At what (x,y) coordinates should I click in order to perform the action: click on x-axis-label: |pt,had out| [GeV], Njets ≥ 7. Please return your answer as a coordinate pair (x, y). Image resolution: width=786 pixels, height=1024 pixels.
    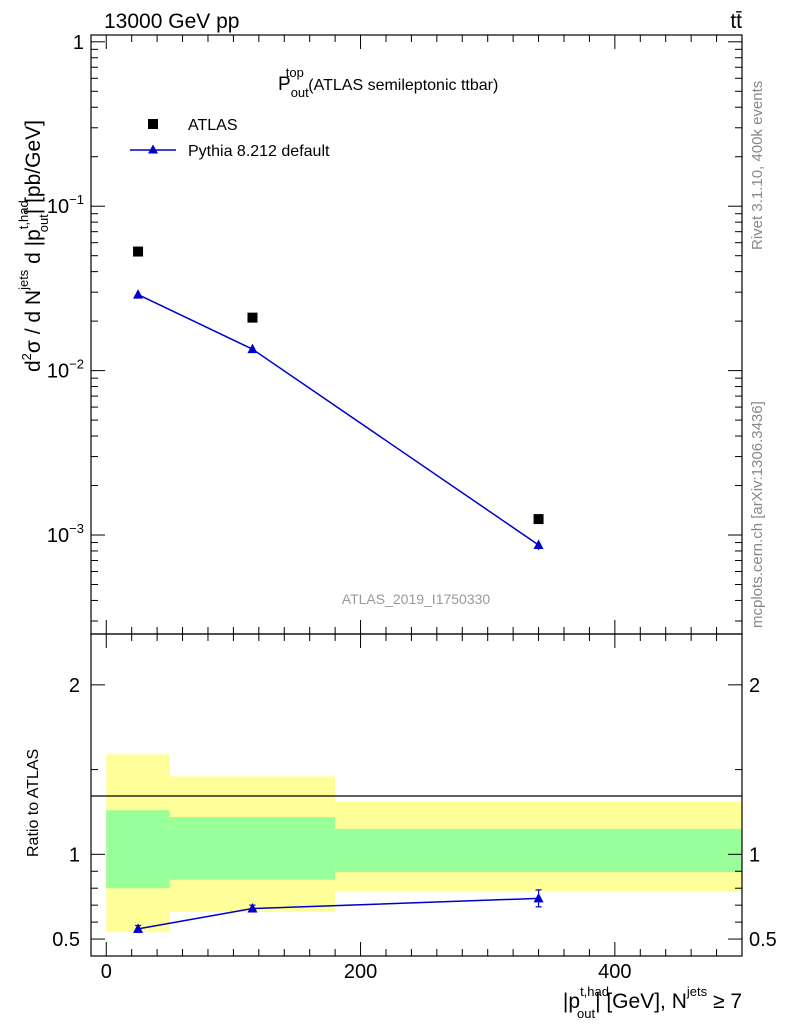
    Looking at the image, I should click on (652, 1002).